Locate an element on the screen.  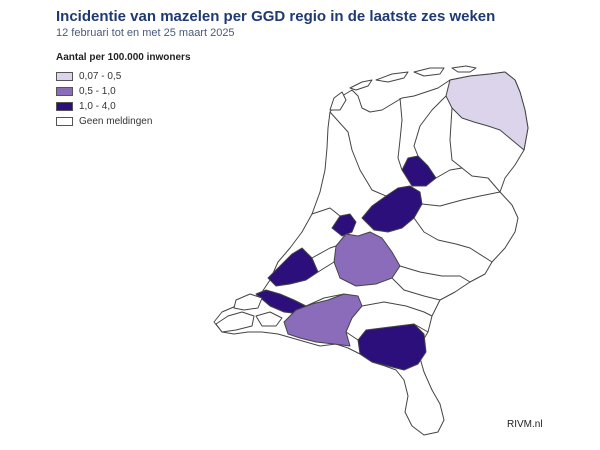
region-flevoland is located at coordinates (392, 209).